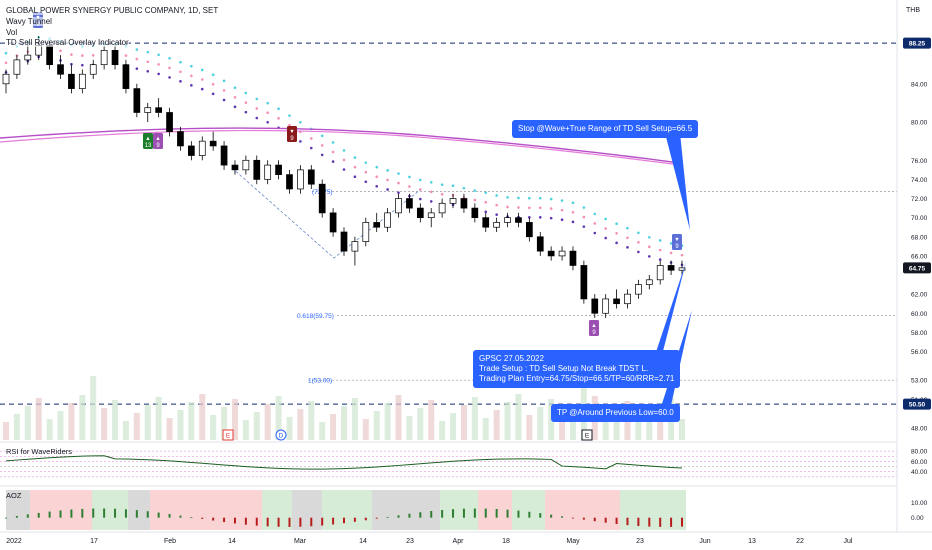 This screenshot has height=550, width=932. Describe the element at coordinates (919, 123) in the screenshot. I see `price-tick-label: 80.00` at that location.